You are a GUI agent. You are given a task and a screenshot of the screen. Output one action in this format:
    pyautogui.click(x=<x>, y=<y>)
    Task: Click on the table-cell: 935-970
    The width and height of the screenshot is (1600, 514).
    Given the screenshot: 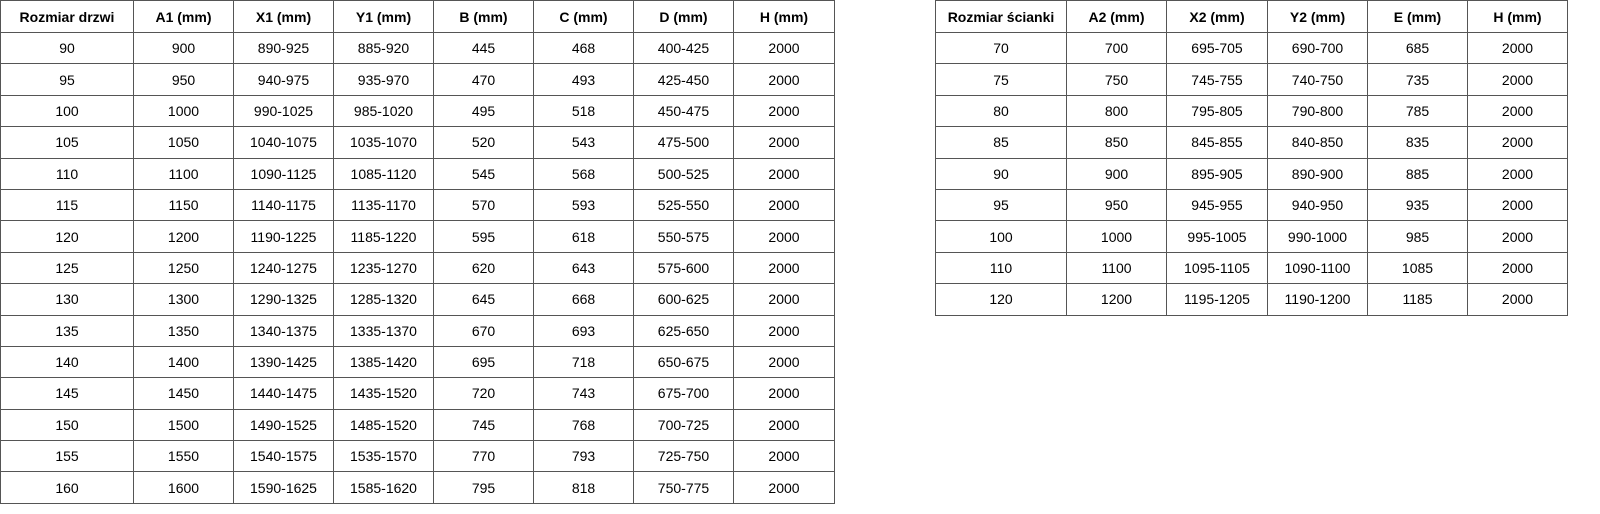 What is the action you would take?
    pyautogui.click(x=383, y=79)
    